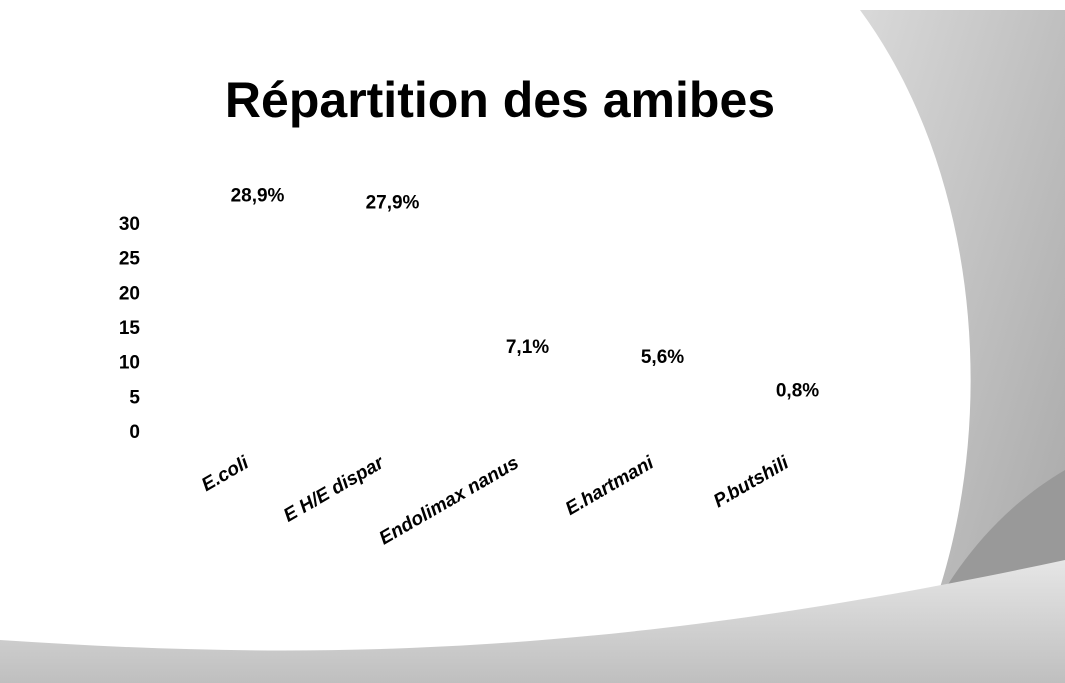 Image resolution: width=1065 pixels, height=683 pixels. Describe the element at coordinates (134, 397) in the screenshot. I see `y-tick-label: 5` at that location.